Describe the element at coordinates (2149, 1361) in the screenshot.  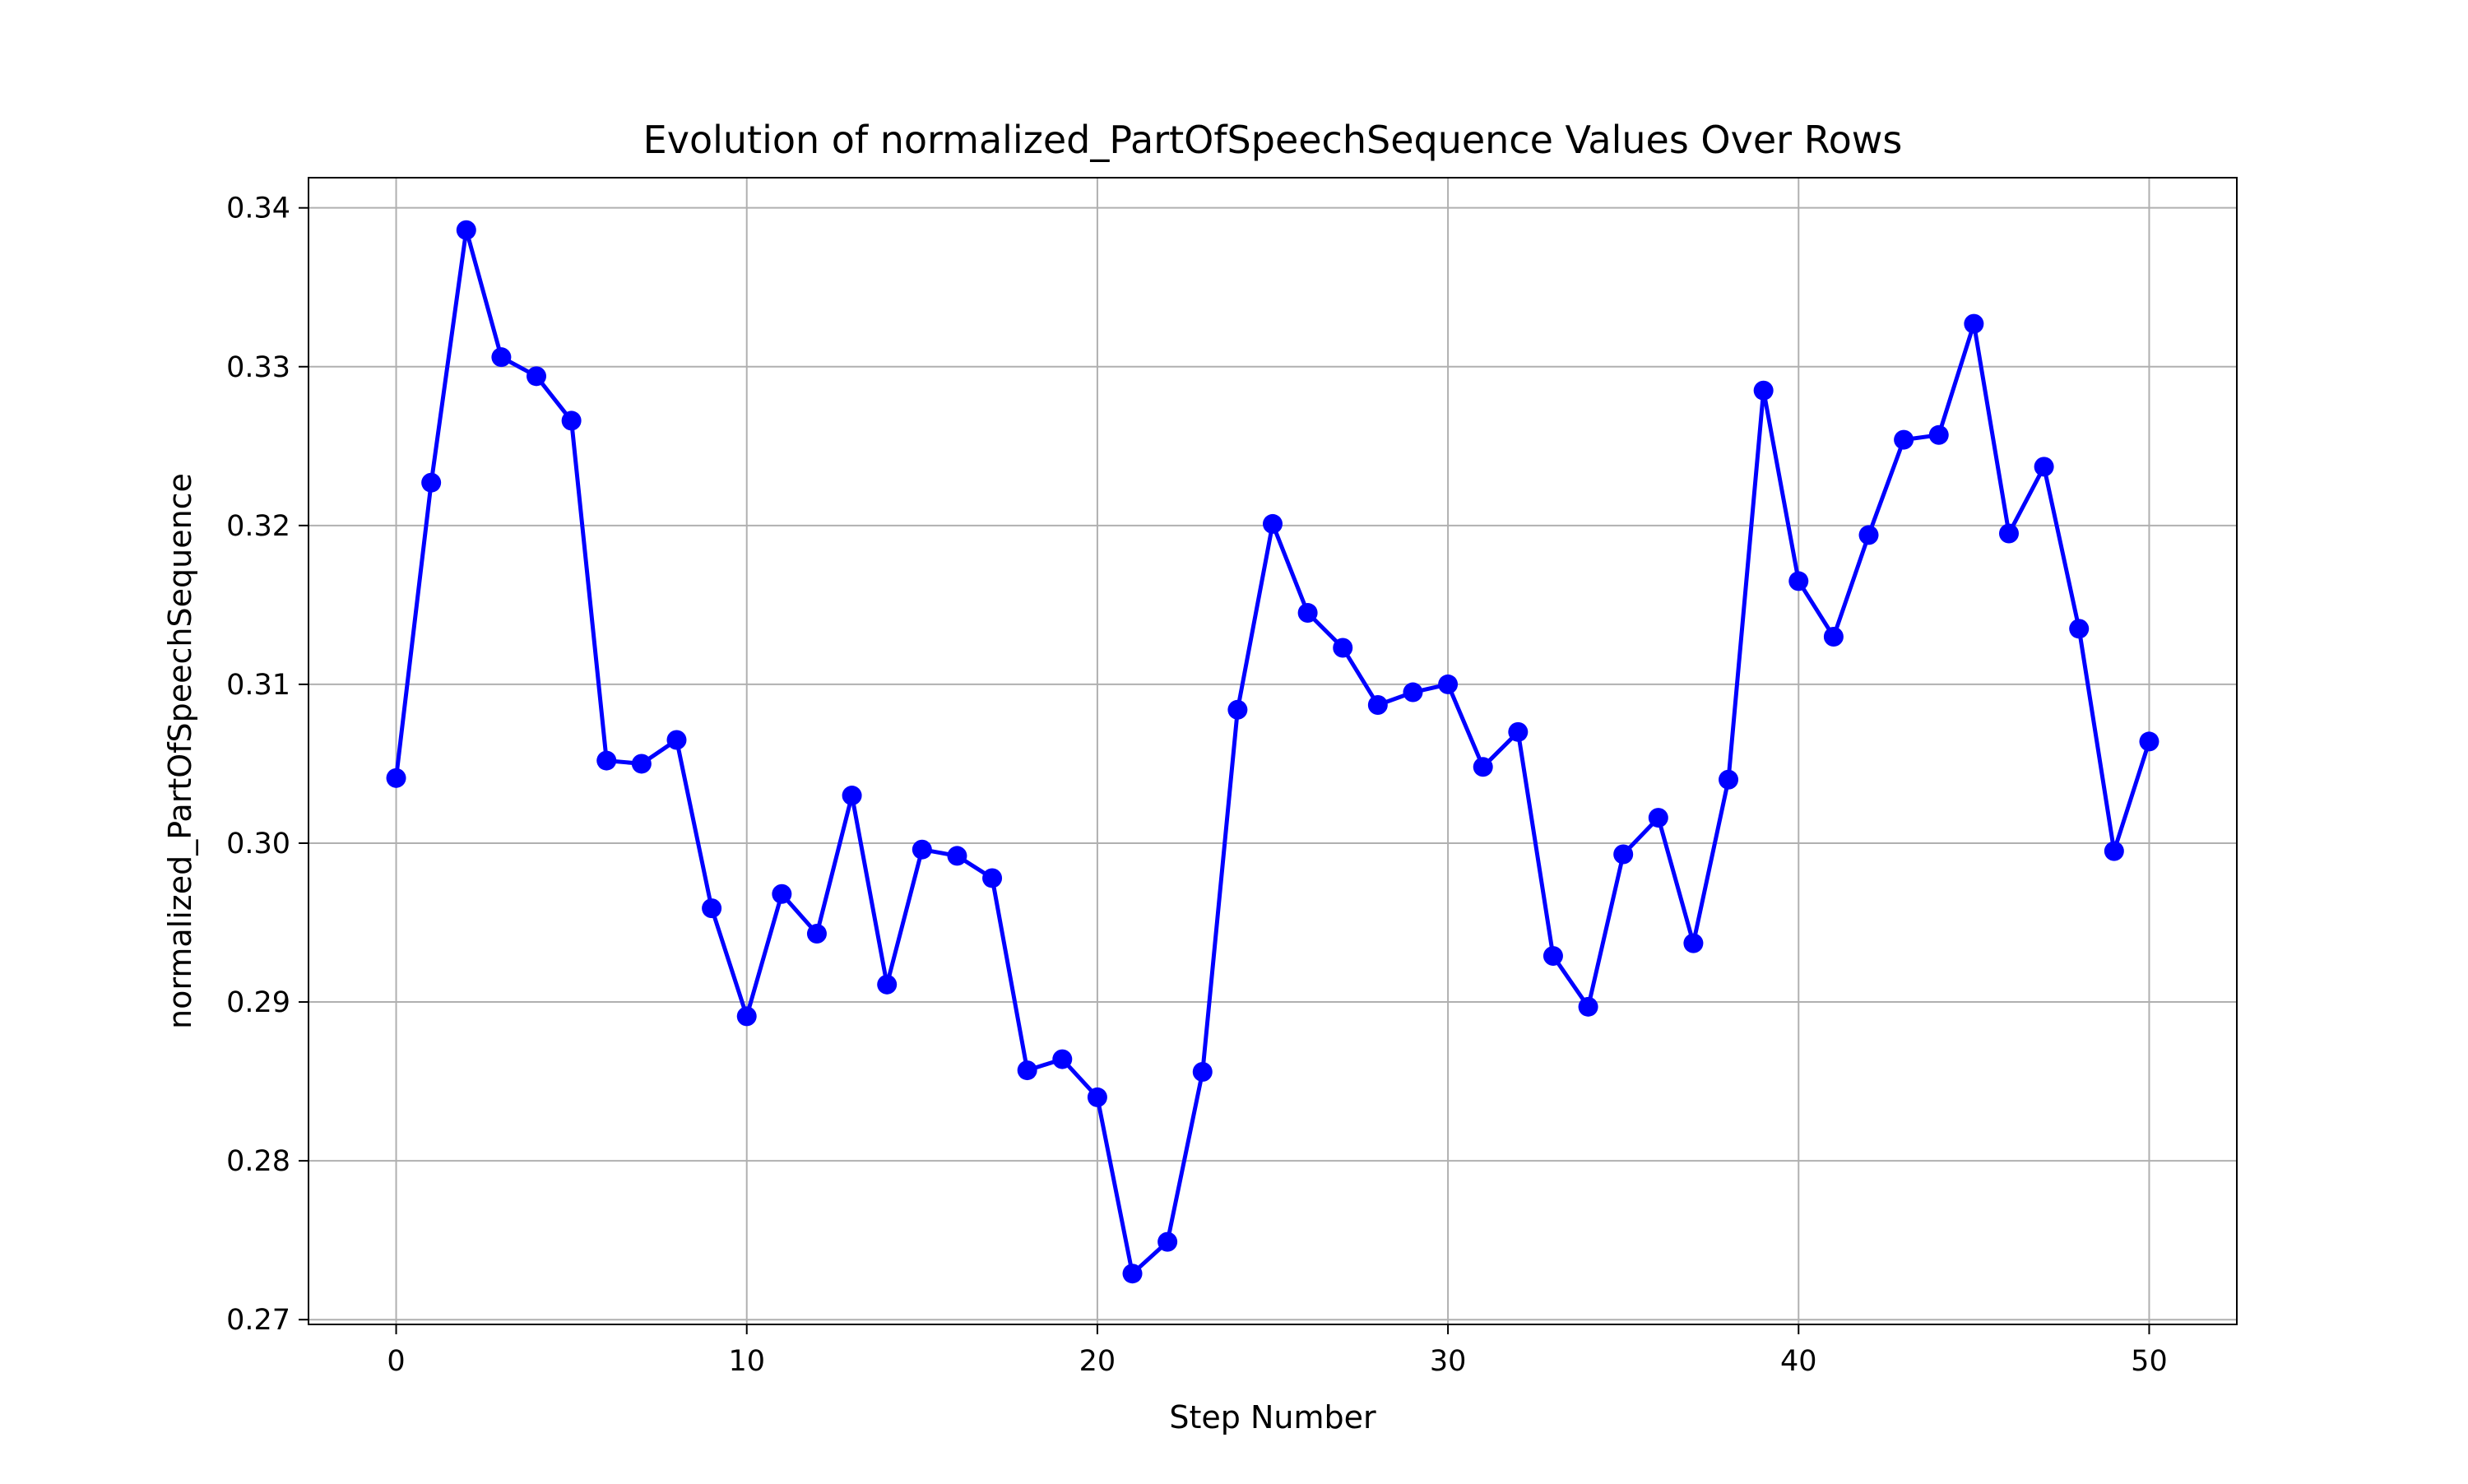
I see `x-tick-label: 50` at that location.